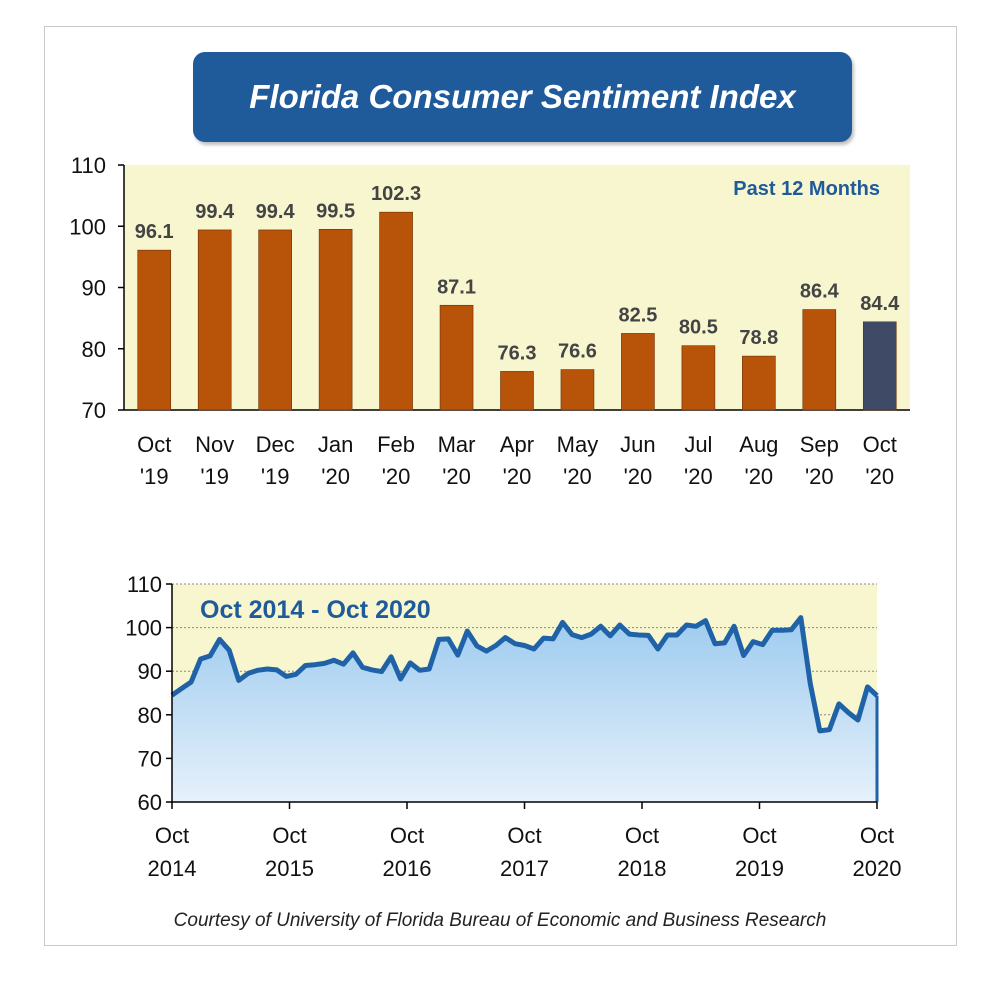 The image size is (1000, 1000). I want to click on annotation-date-range: Oct 2014 - Oct 2020, so click(315, 610).